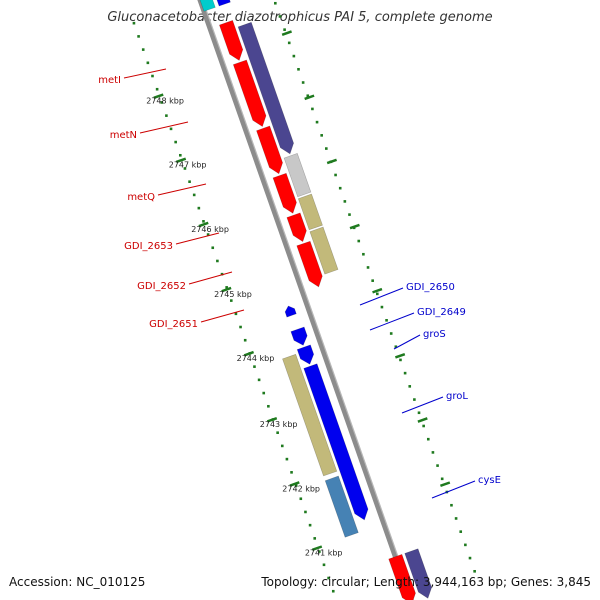  What do you see at coordinates (165, 100) in the screenshot?
I see `tick-label: 2748 kbp` at bounding box center [165, 100].